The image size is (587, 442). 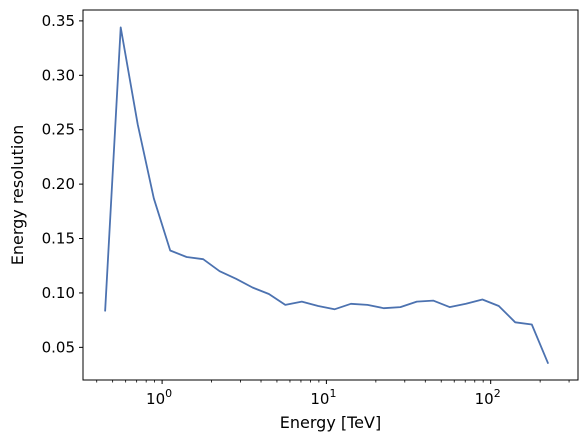 What do you see at coordinates (58, 130) in the screenshot?
I see `y-tick-label: 0.25` at bounding box center [58, 130].